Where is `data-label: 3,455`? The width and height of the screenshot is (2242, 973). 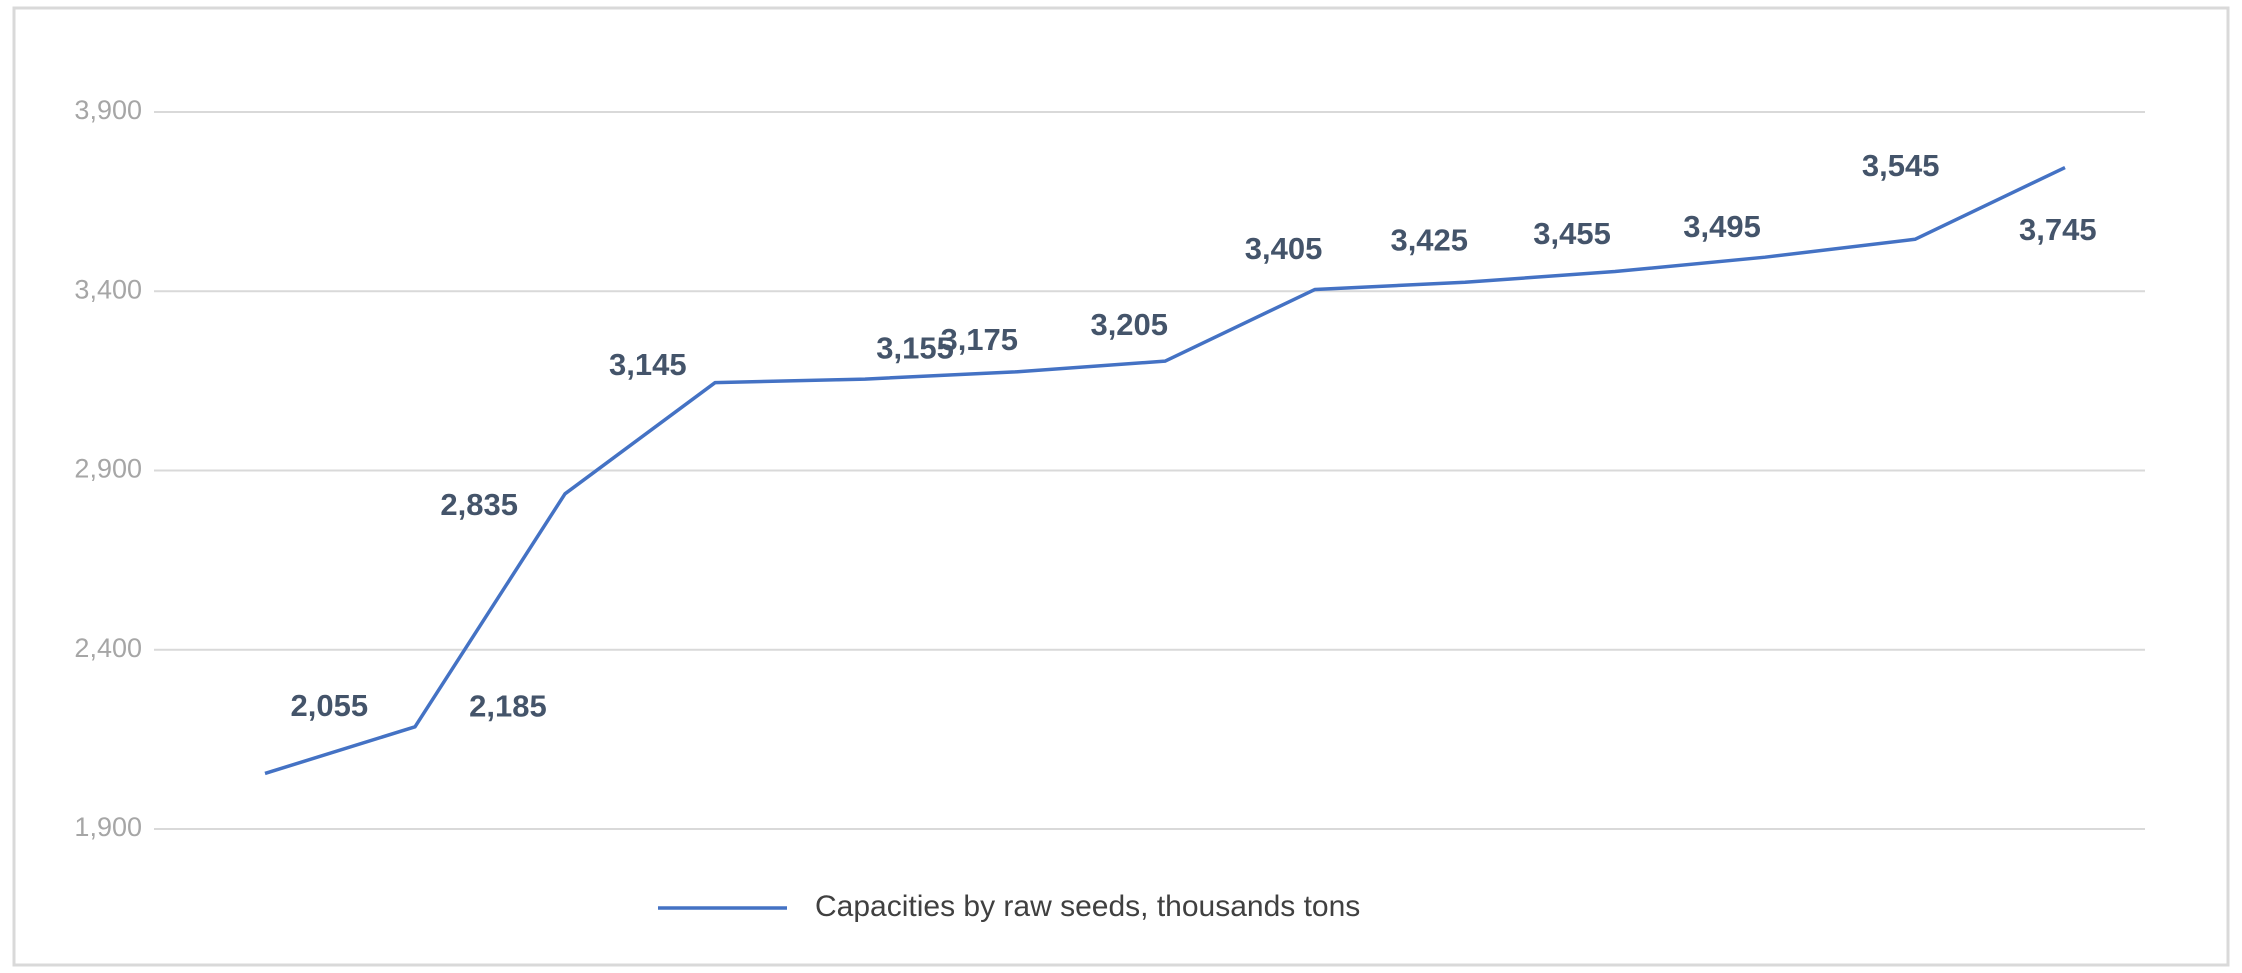 data-label: 3,455 is located at coordinates (1572, 233).